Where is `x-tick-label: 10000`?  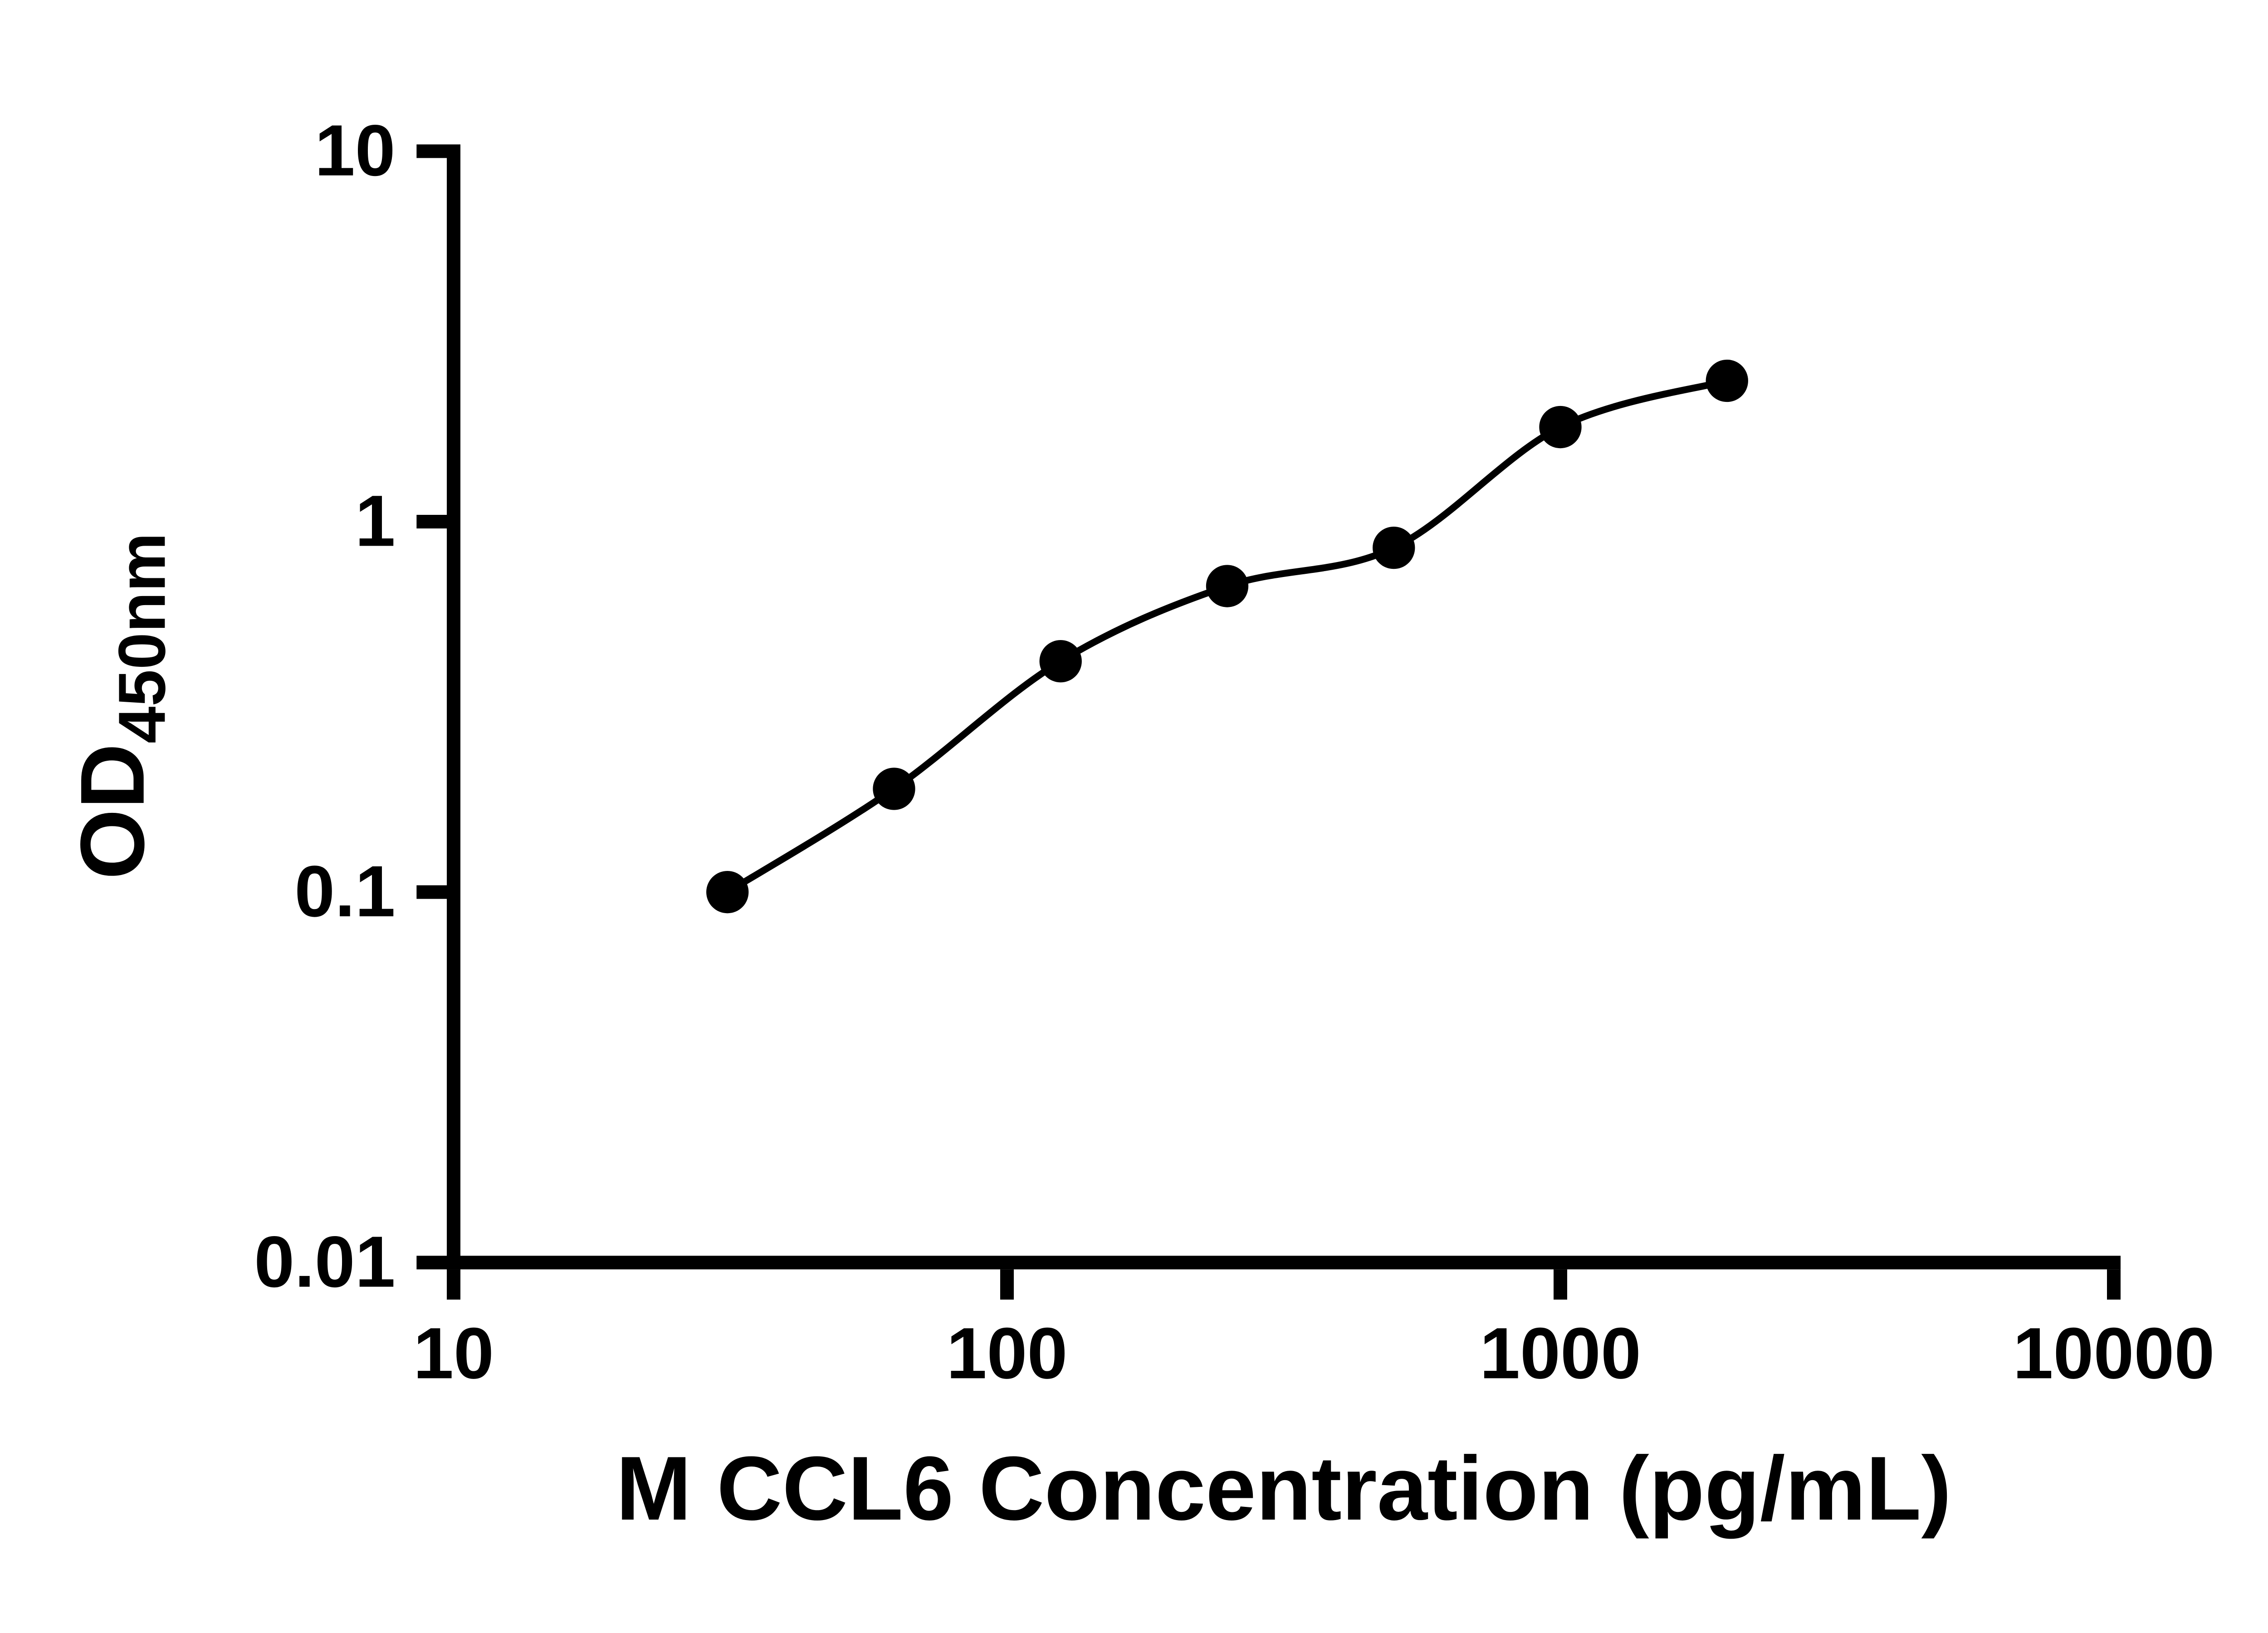 x-tick-label: 10000 is located at coordinates (2114, 1352).